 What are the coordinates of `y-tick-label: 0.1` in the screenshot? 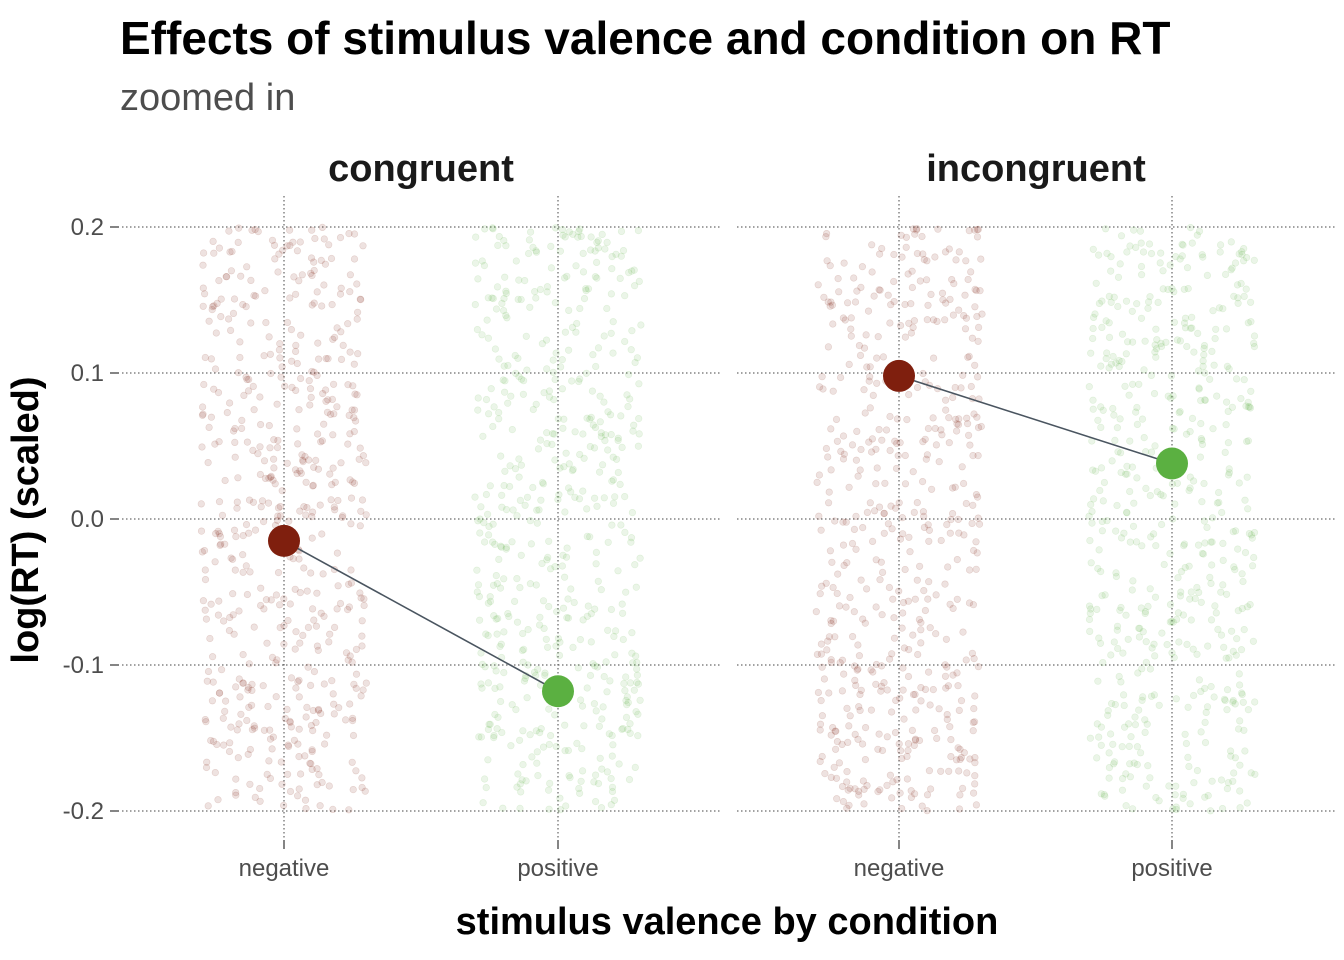 It's located at (87, 373).